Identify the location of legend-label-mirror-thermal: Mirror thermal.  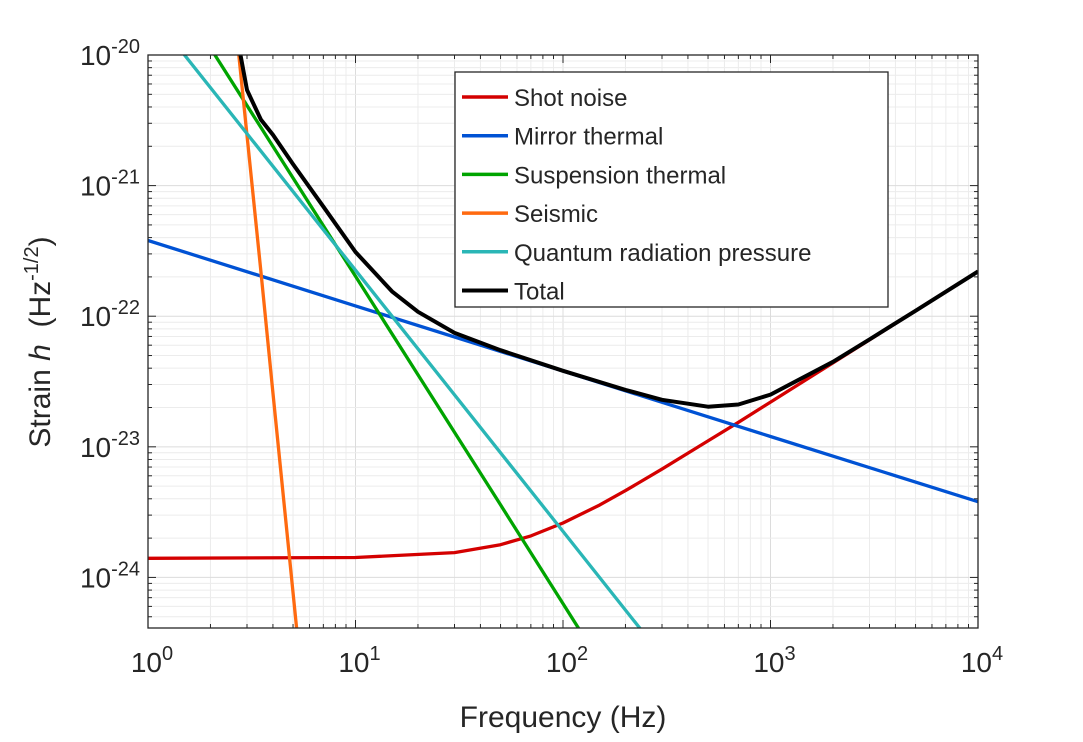
(588, 137).